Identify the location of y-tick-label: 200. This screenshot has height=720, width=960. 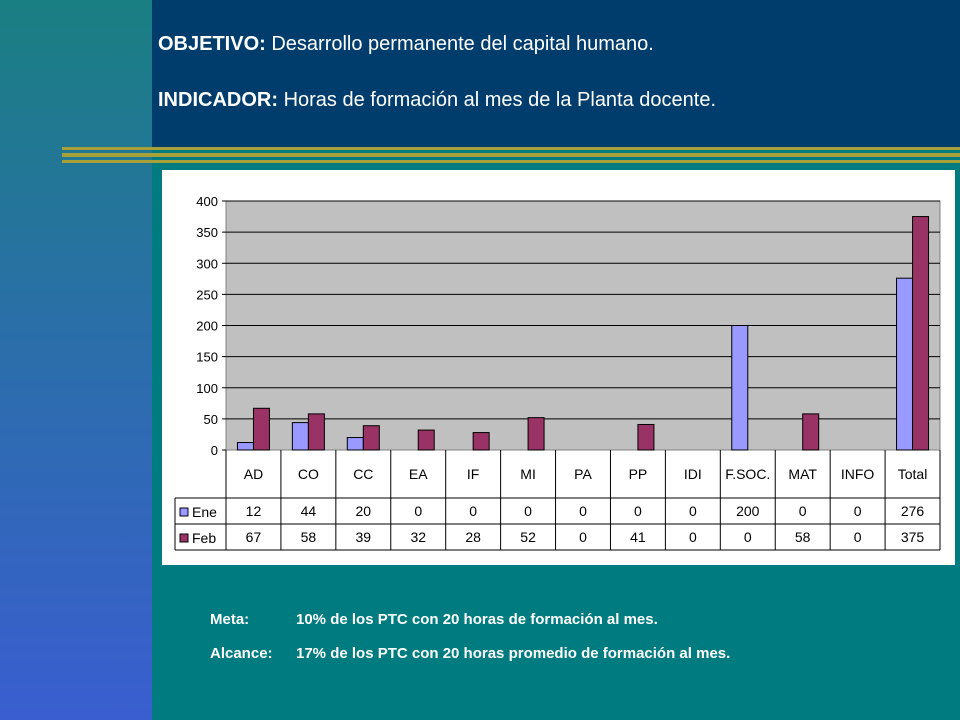
(207, 326).